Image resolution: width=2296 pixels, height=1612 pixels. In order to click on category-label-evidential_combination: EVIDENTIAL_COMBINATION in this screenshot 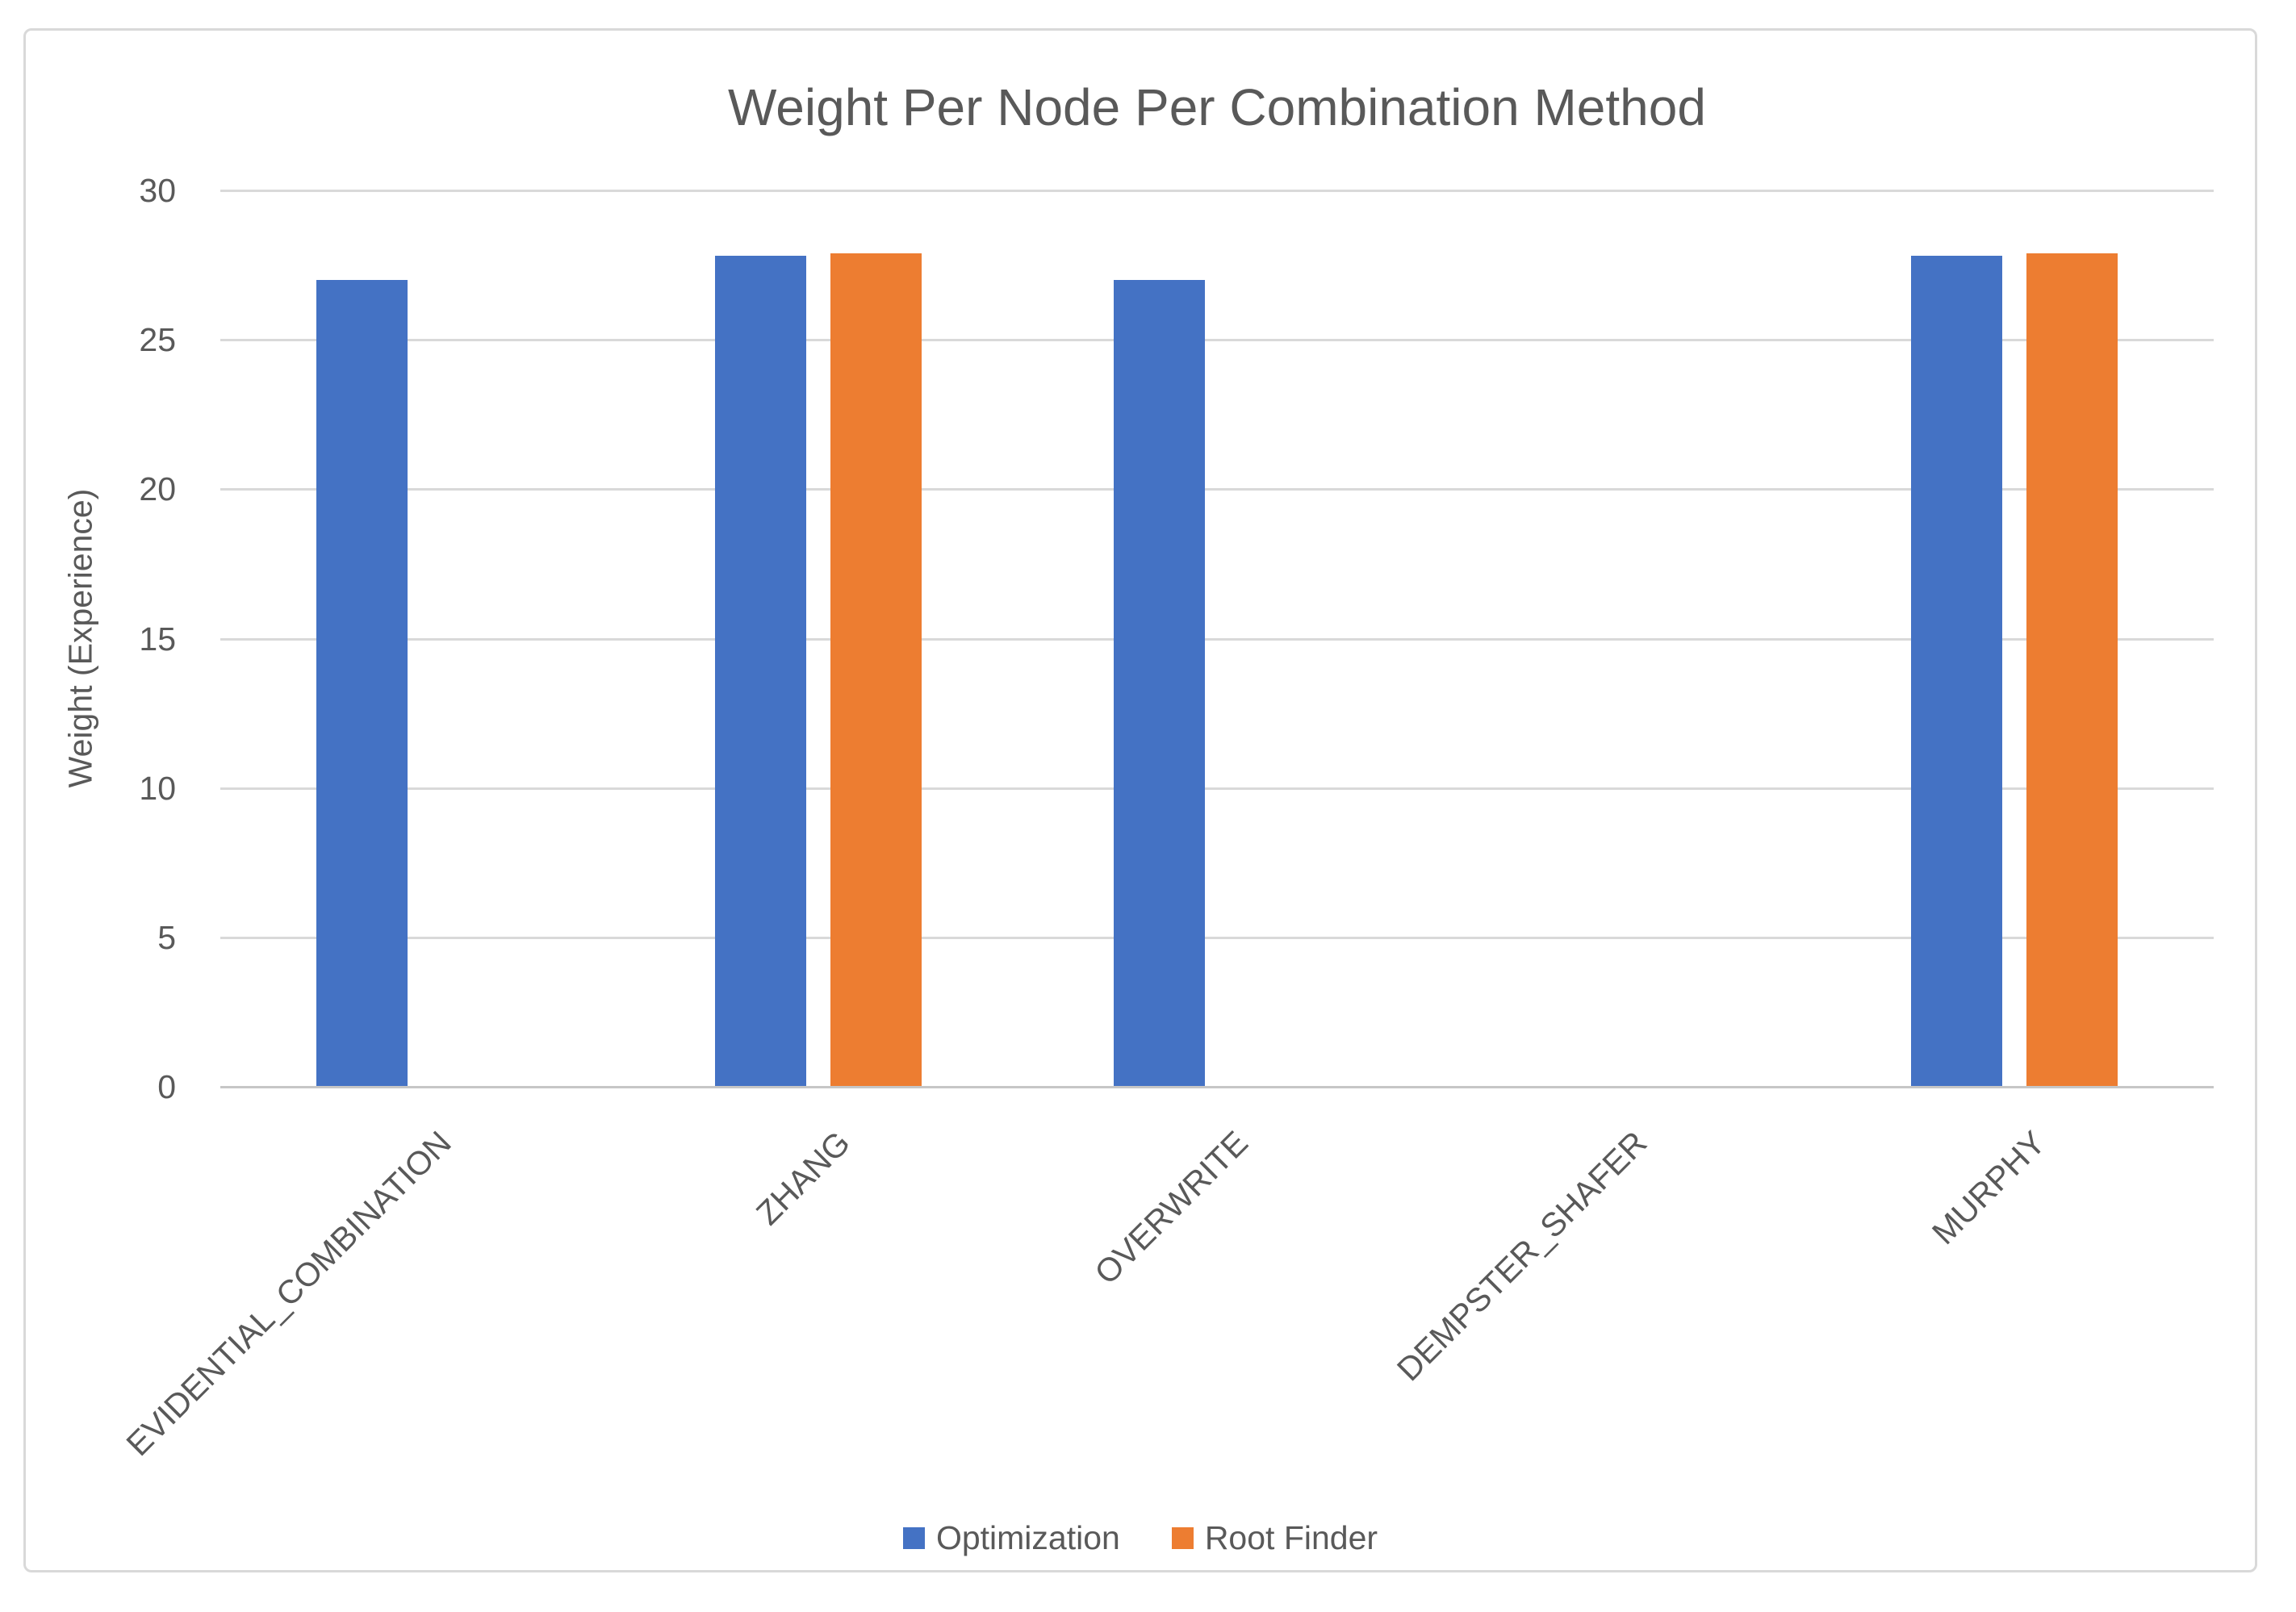, I will do `click(288, 1294)`.